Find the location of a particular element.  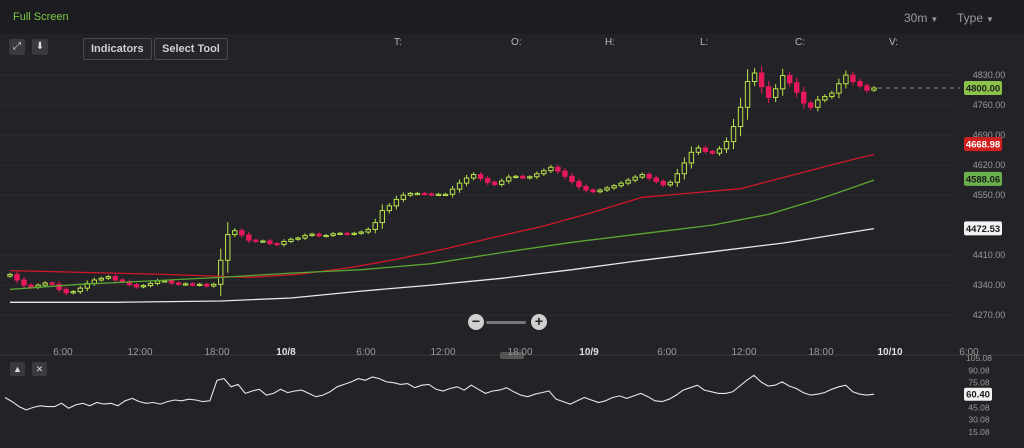

indicators-button: Indicators is located at coordinates (117, 49).